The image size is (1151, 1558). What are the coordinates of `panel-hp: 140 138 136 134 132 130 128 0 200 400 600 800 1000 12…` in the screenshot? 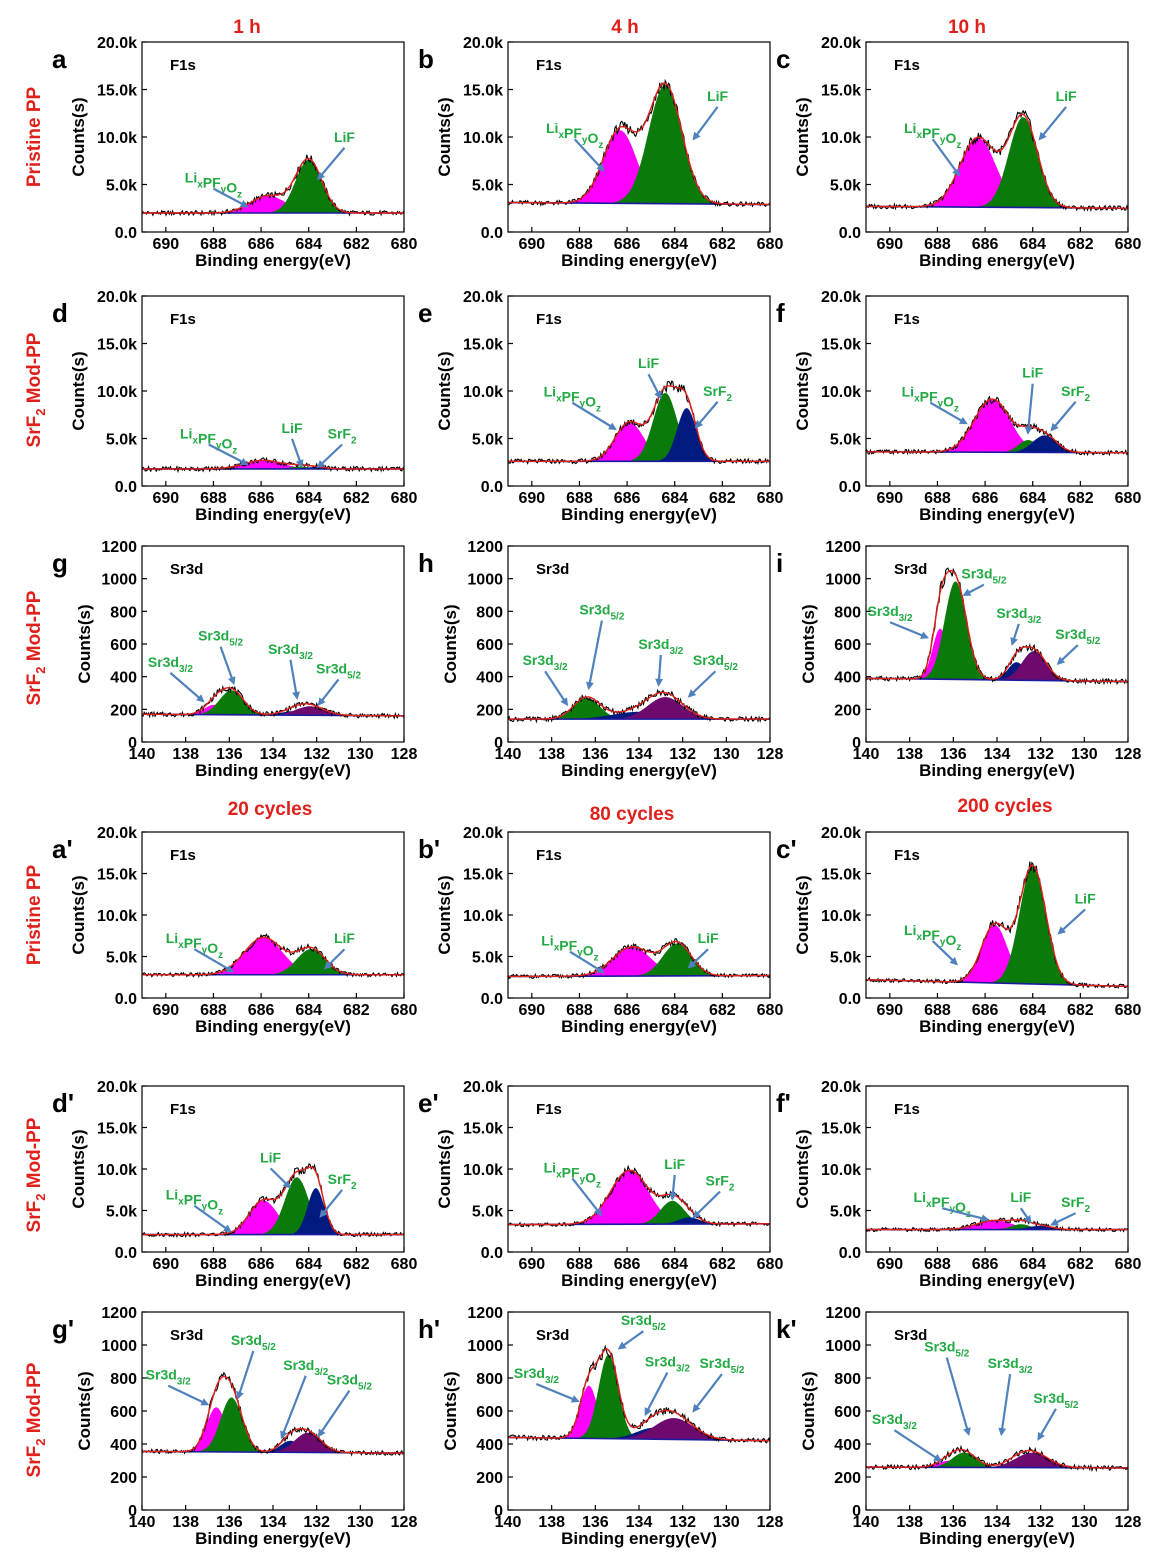 It's located at (600, 1426).